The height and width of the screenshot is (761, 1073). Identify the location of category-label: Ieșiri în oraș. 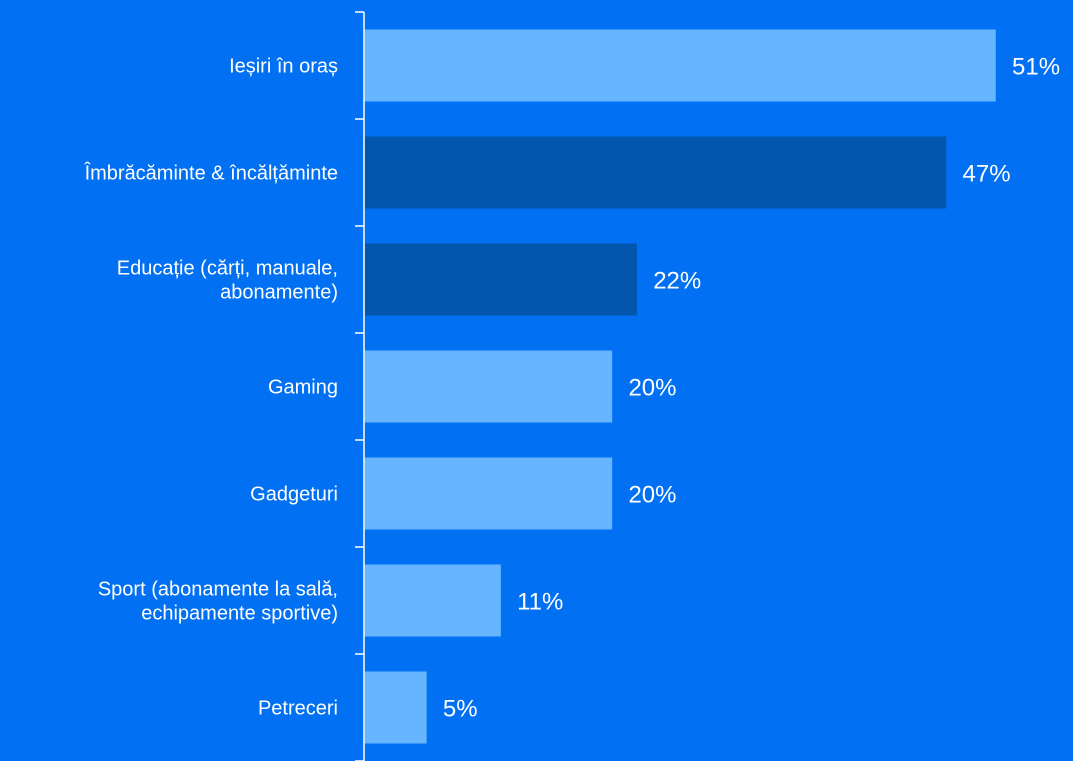
(283, 67).